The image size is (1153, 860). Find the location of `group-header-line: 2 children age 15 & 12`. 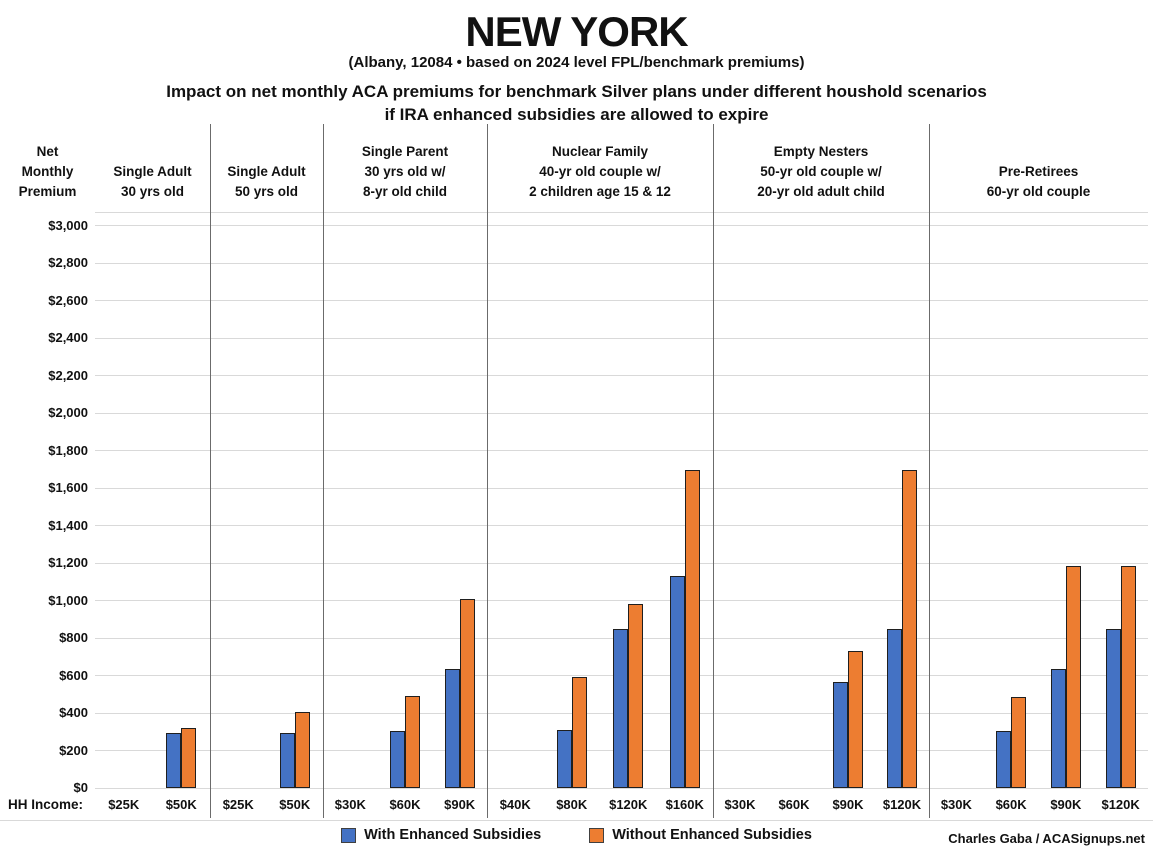

group-header-line: 2 children age 15 & 12 is located at coordinates (600, 191).